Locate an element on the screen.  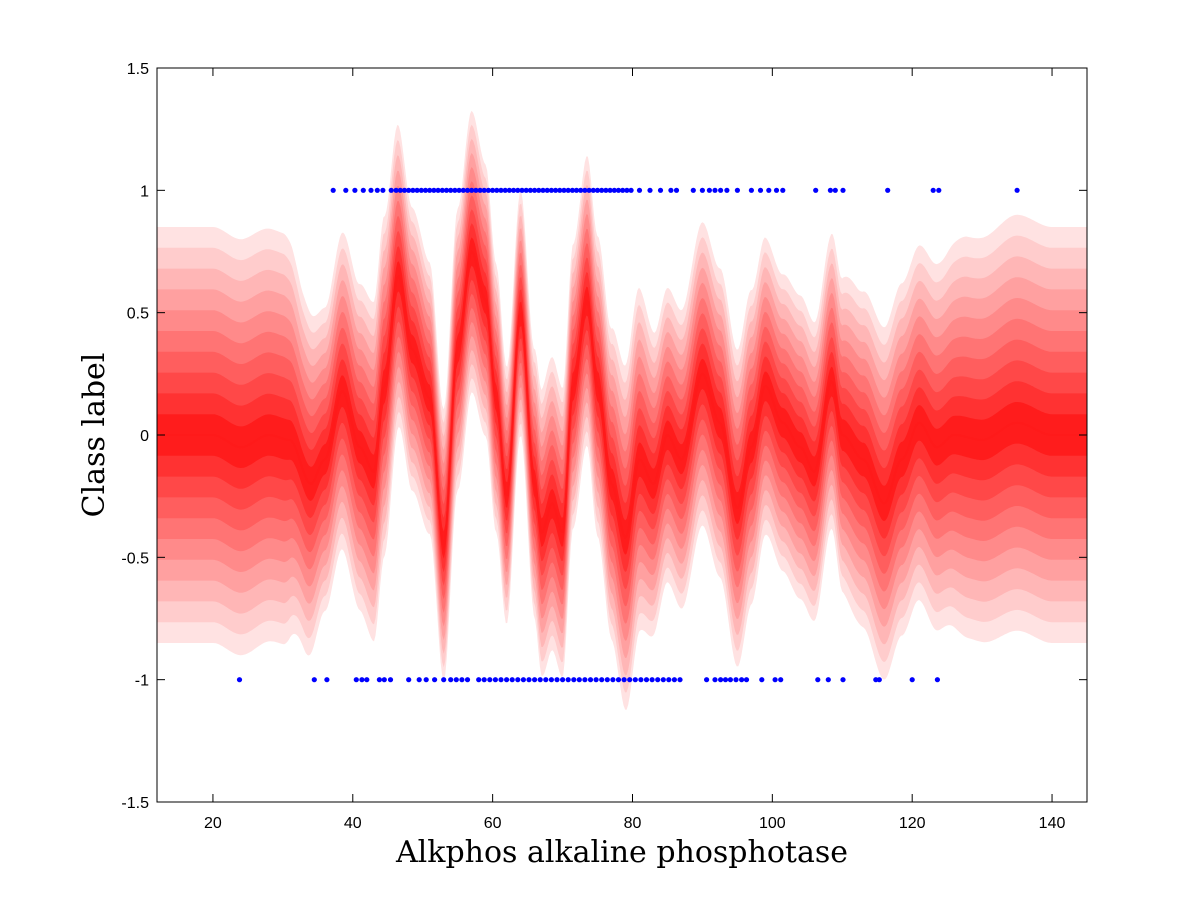
y-tick-label: 1 is located at coordinates (144, 191).